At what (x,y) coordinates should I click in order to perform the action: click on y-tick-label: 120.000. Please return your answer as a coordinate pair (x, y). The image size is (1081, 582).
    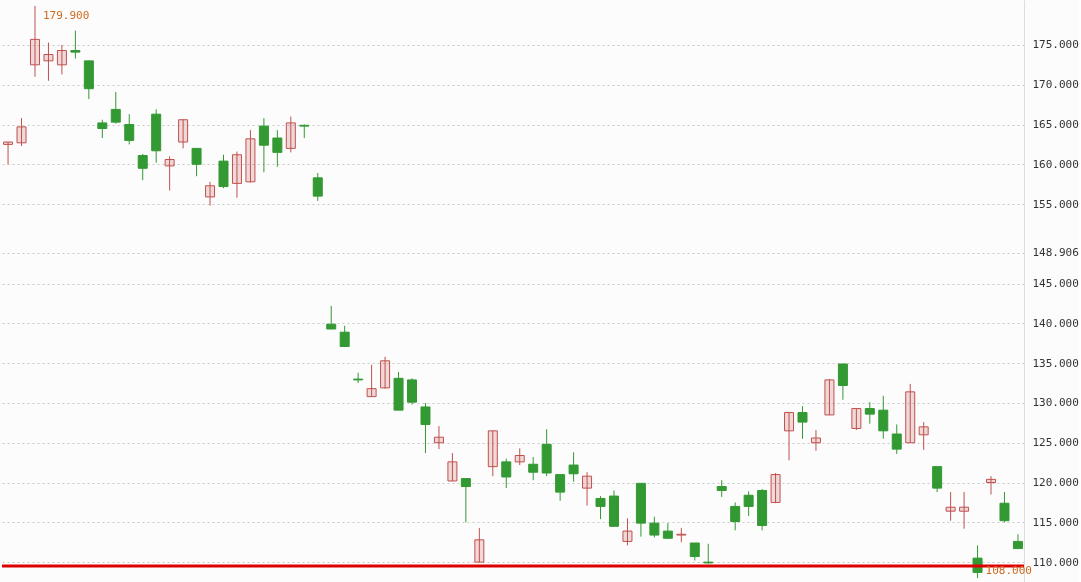
    Looking at the image, I should click on (1055, 483).